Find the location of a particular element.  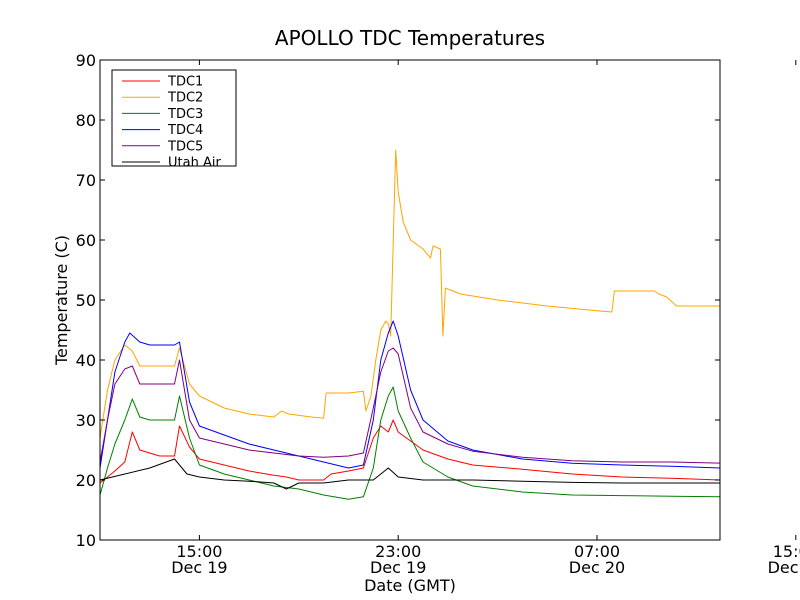

y-tick-label: 10 is located at coordinates (86, 540).